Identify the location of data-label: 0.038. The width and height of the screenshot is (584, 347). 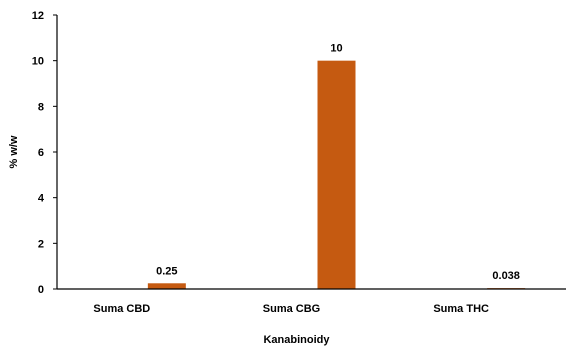
(506, 276).